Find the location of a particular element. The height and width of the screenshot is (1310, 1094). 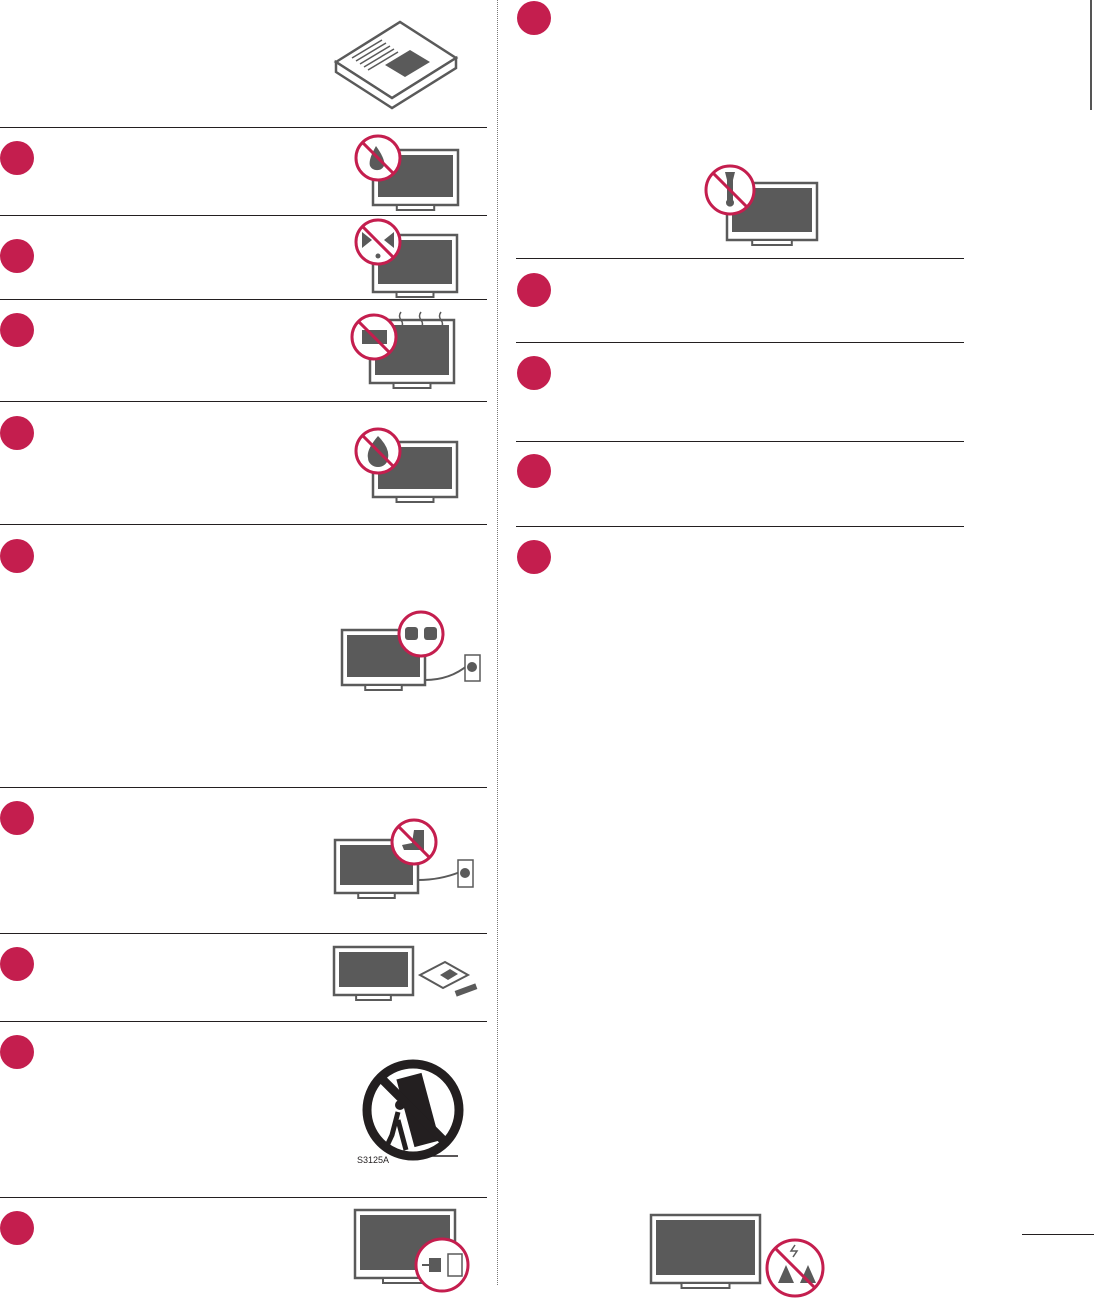

no-spray-icon is located at coordinates (378, 242).